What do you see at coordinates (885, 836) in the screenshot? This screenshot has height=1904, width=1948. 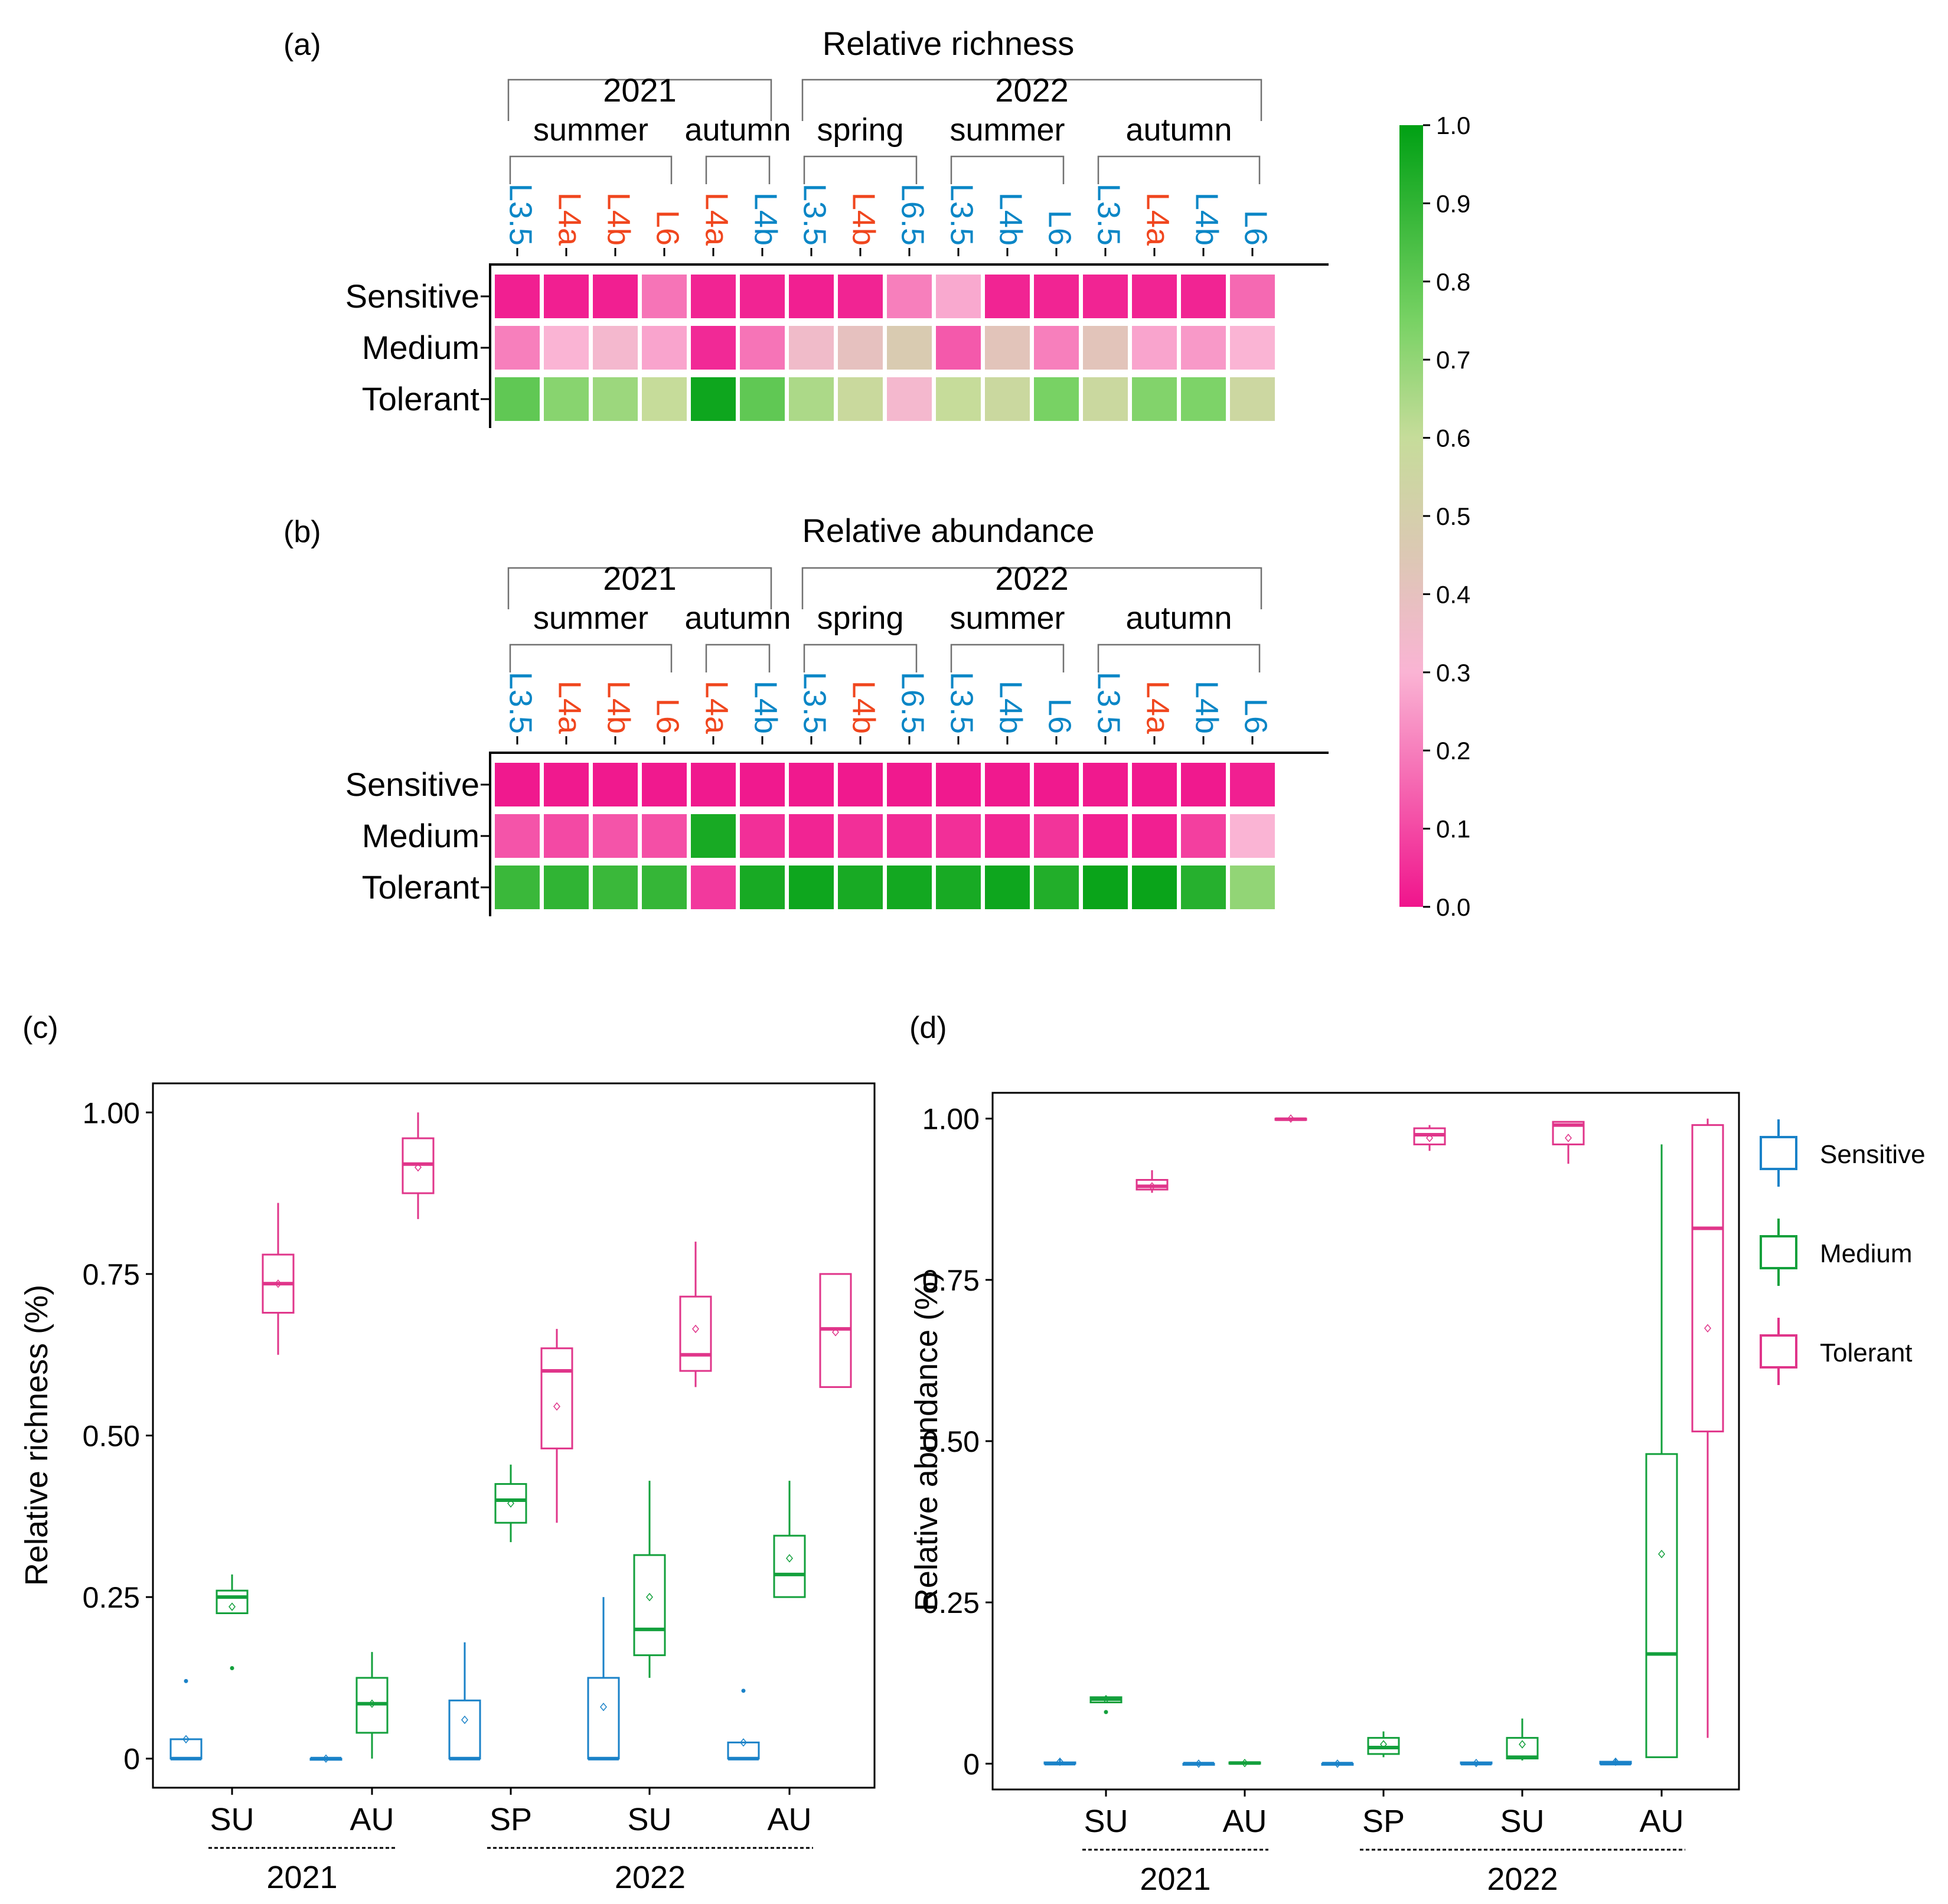 I see `panel-b-cells` at bounding box center [885, 836].